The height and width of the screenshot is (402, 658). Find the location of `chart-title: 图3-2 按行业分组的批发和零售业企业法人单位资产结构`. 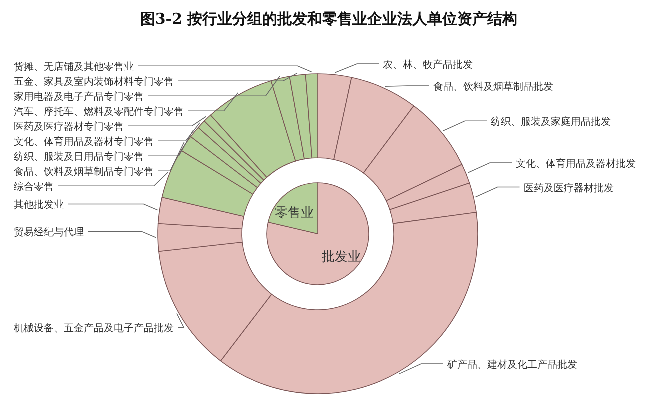

chart-title: 图3-2 按行业分组的批发和零售业企业法人单位资产结构 is located at coordinates (329, 19).